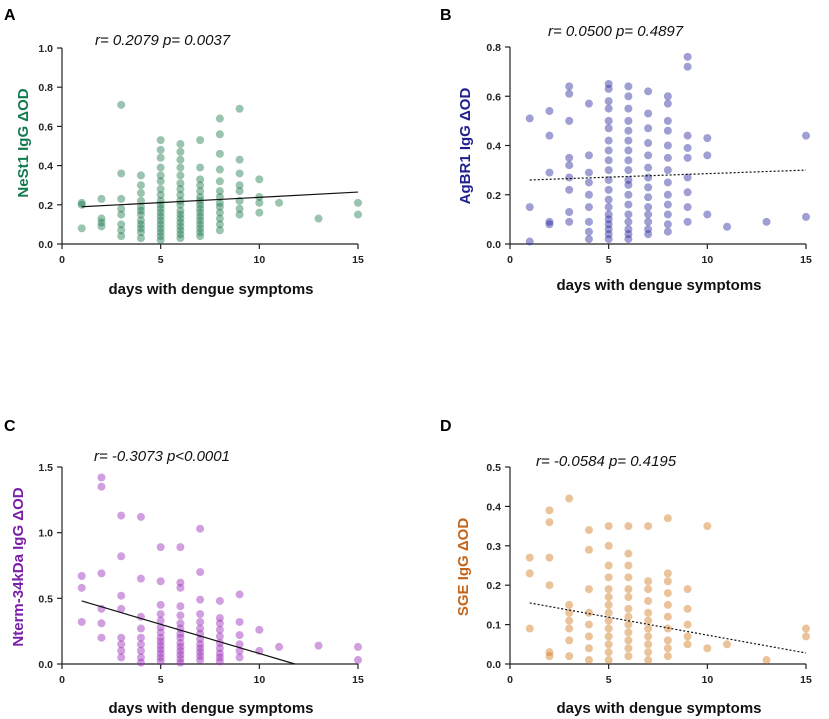 This screenshot has height=719, width=829. I want to click on plot-area-a: 0 5 10 15 0.0 0.2 0.4 0.6 0.8 1.0, so click(201, 154).